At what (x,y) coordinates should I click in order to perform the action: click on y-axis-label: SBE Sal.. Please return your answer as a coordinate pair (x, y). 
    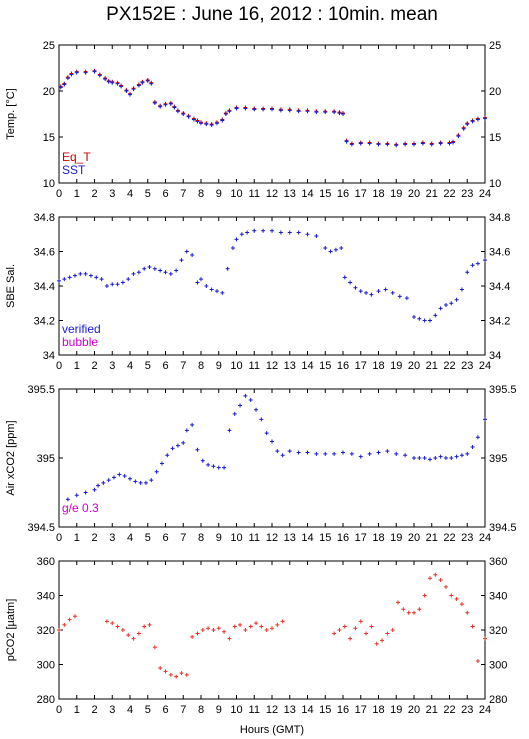
    Looking at the image, I should click on (11, 286).